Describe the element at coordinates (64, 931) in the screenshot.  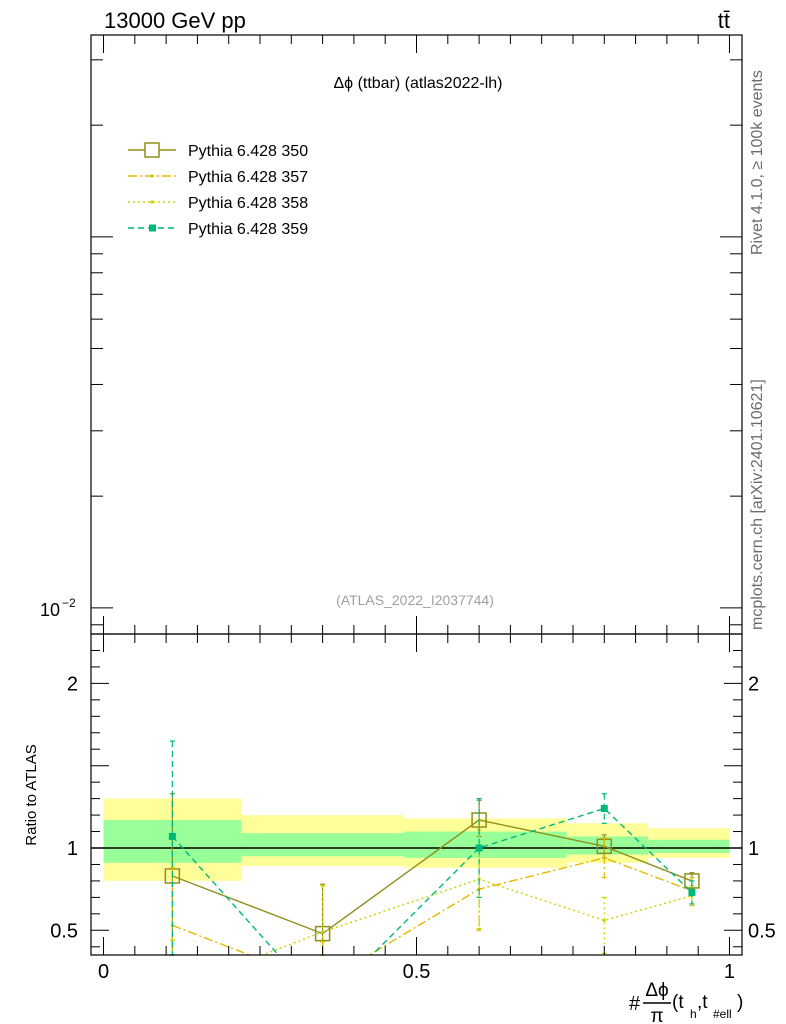
I see `ratio-ytick-label-left-0: 0.5` at that location.